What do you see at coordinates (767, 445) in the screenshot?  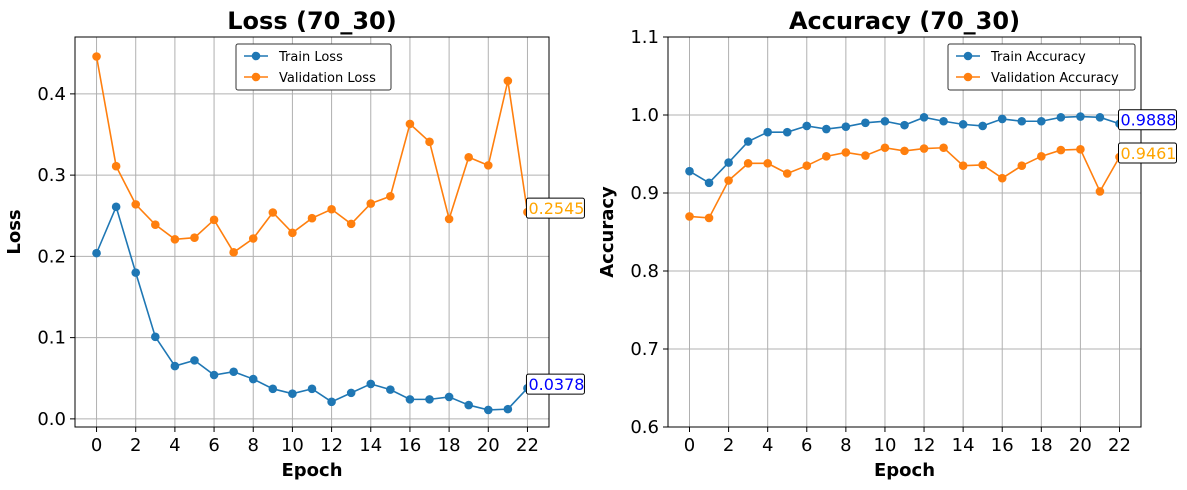 I see `x-tick-label: 4` at bounding box center [767, 445].